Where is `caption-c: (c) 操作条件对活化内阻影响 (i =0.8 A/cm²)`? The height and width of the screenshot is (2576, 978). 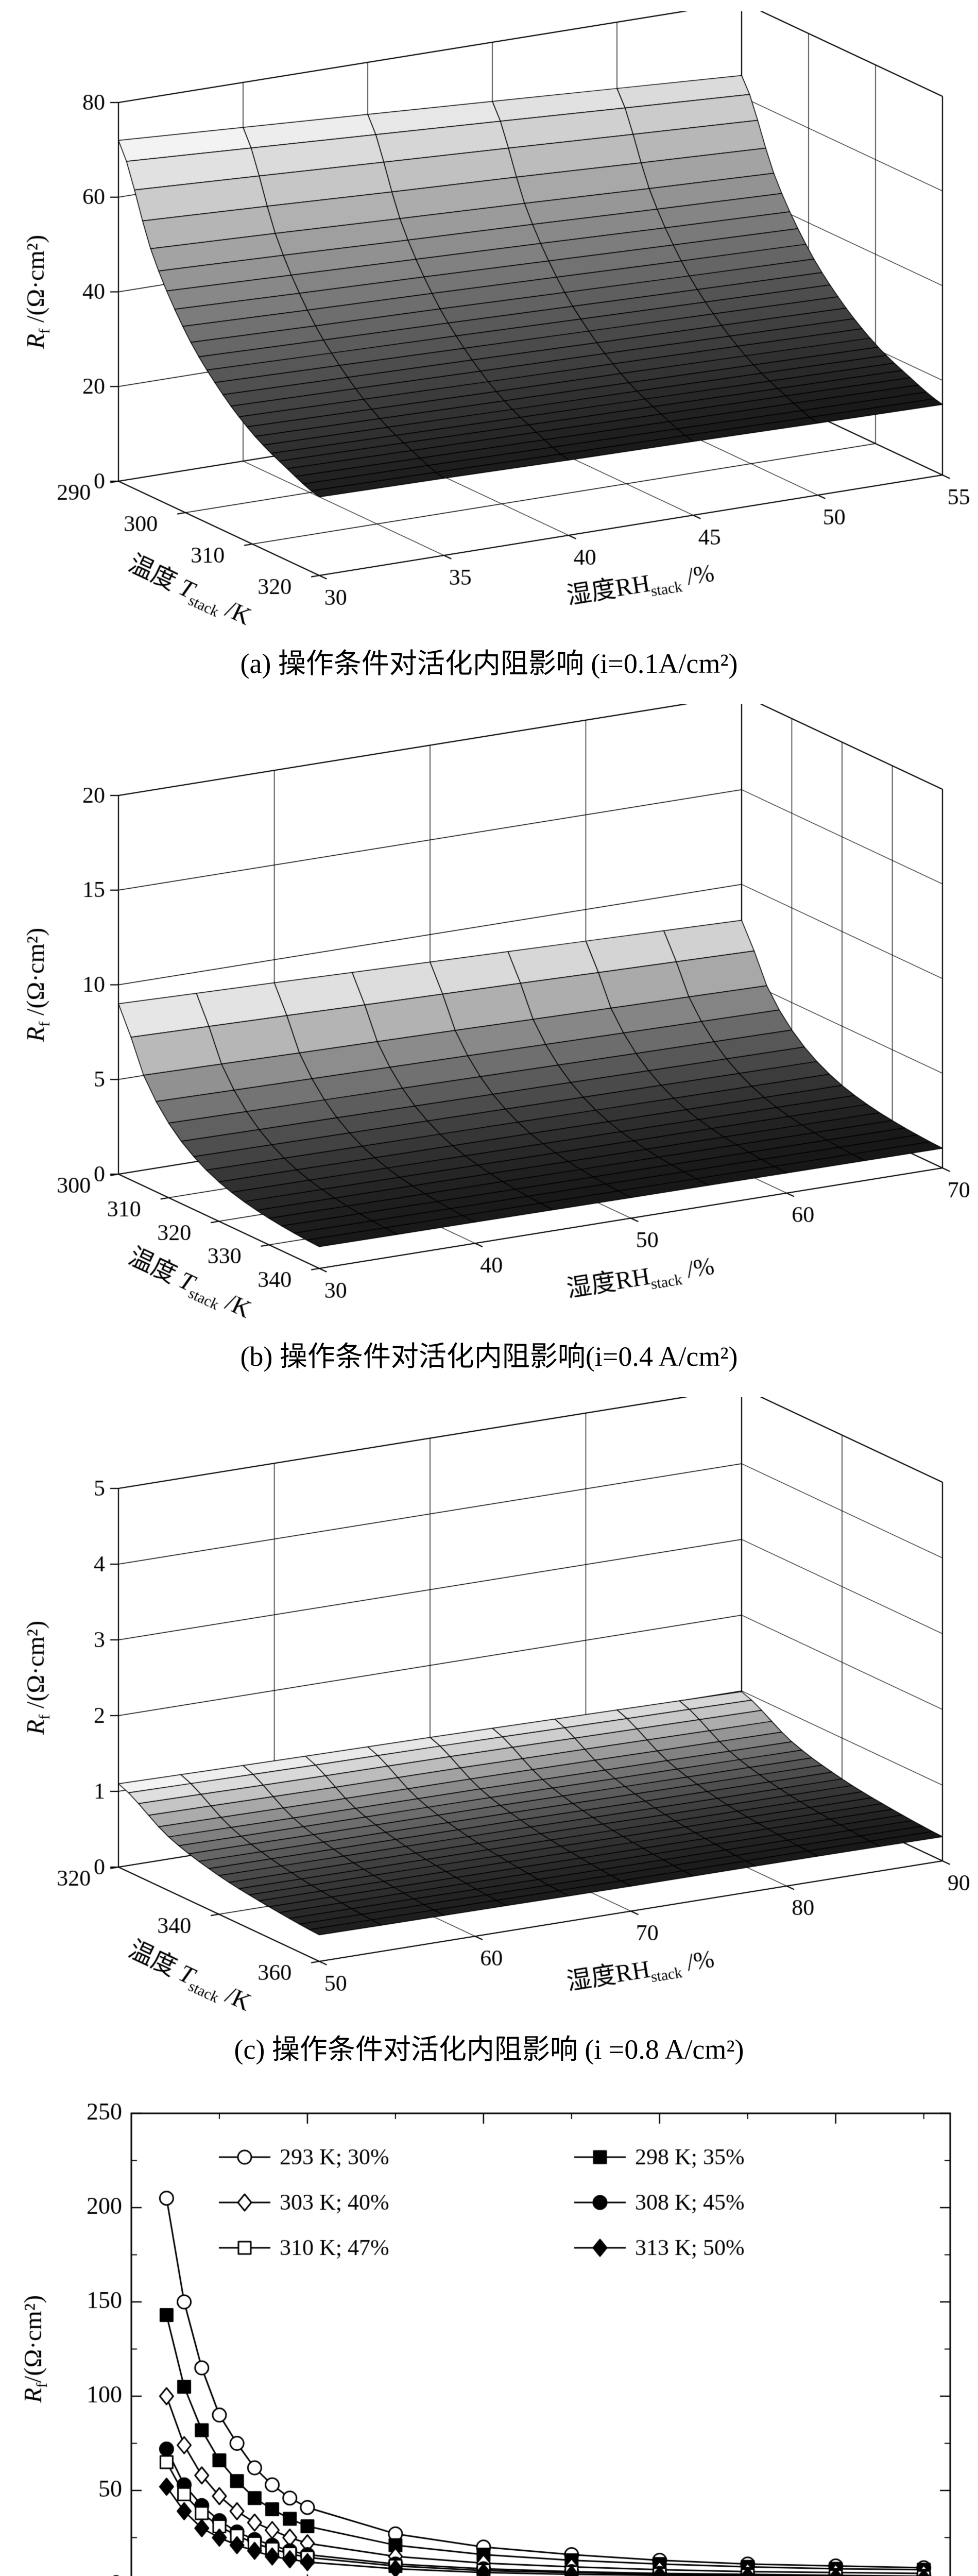 caption-c: (c) 操作条件对活化内阻影响 (i =0.8 A/cm²) is located at coordinates (489, 2049).